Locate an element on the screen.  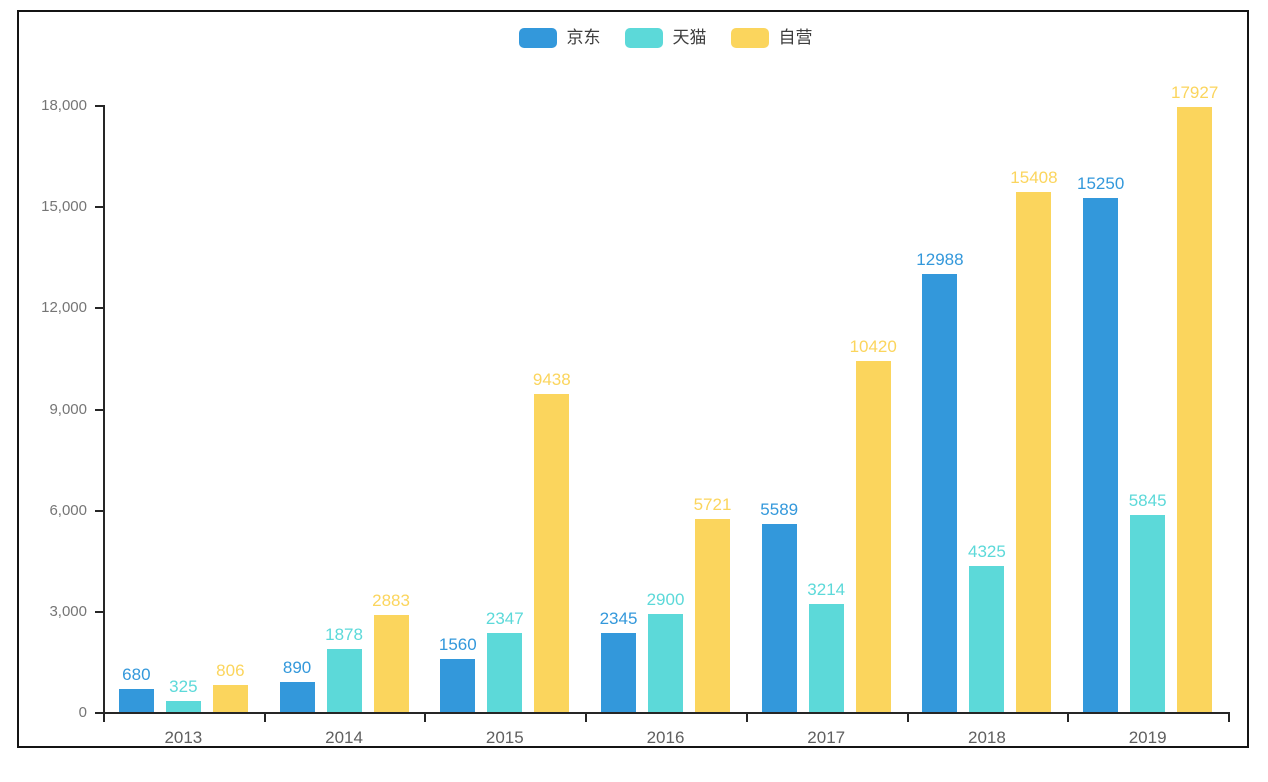
y-axis-tick-label: 6,000 is located at coordinates (68, 510).